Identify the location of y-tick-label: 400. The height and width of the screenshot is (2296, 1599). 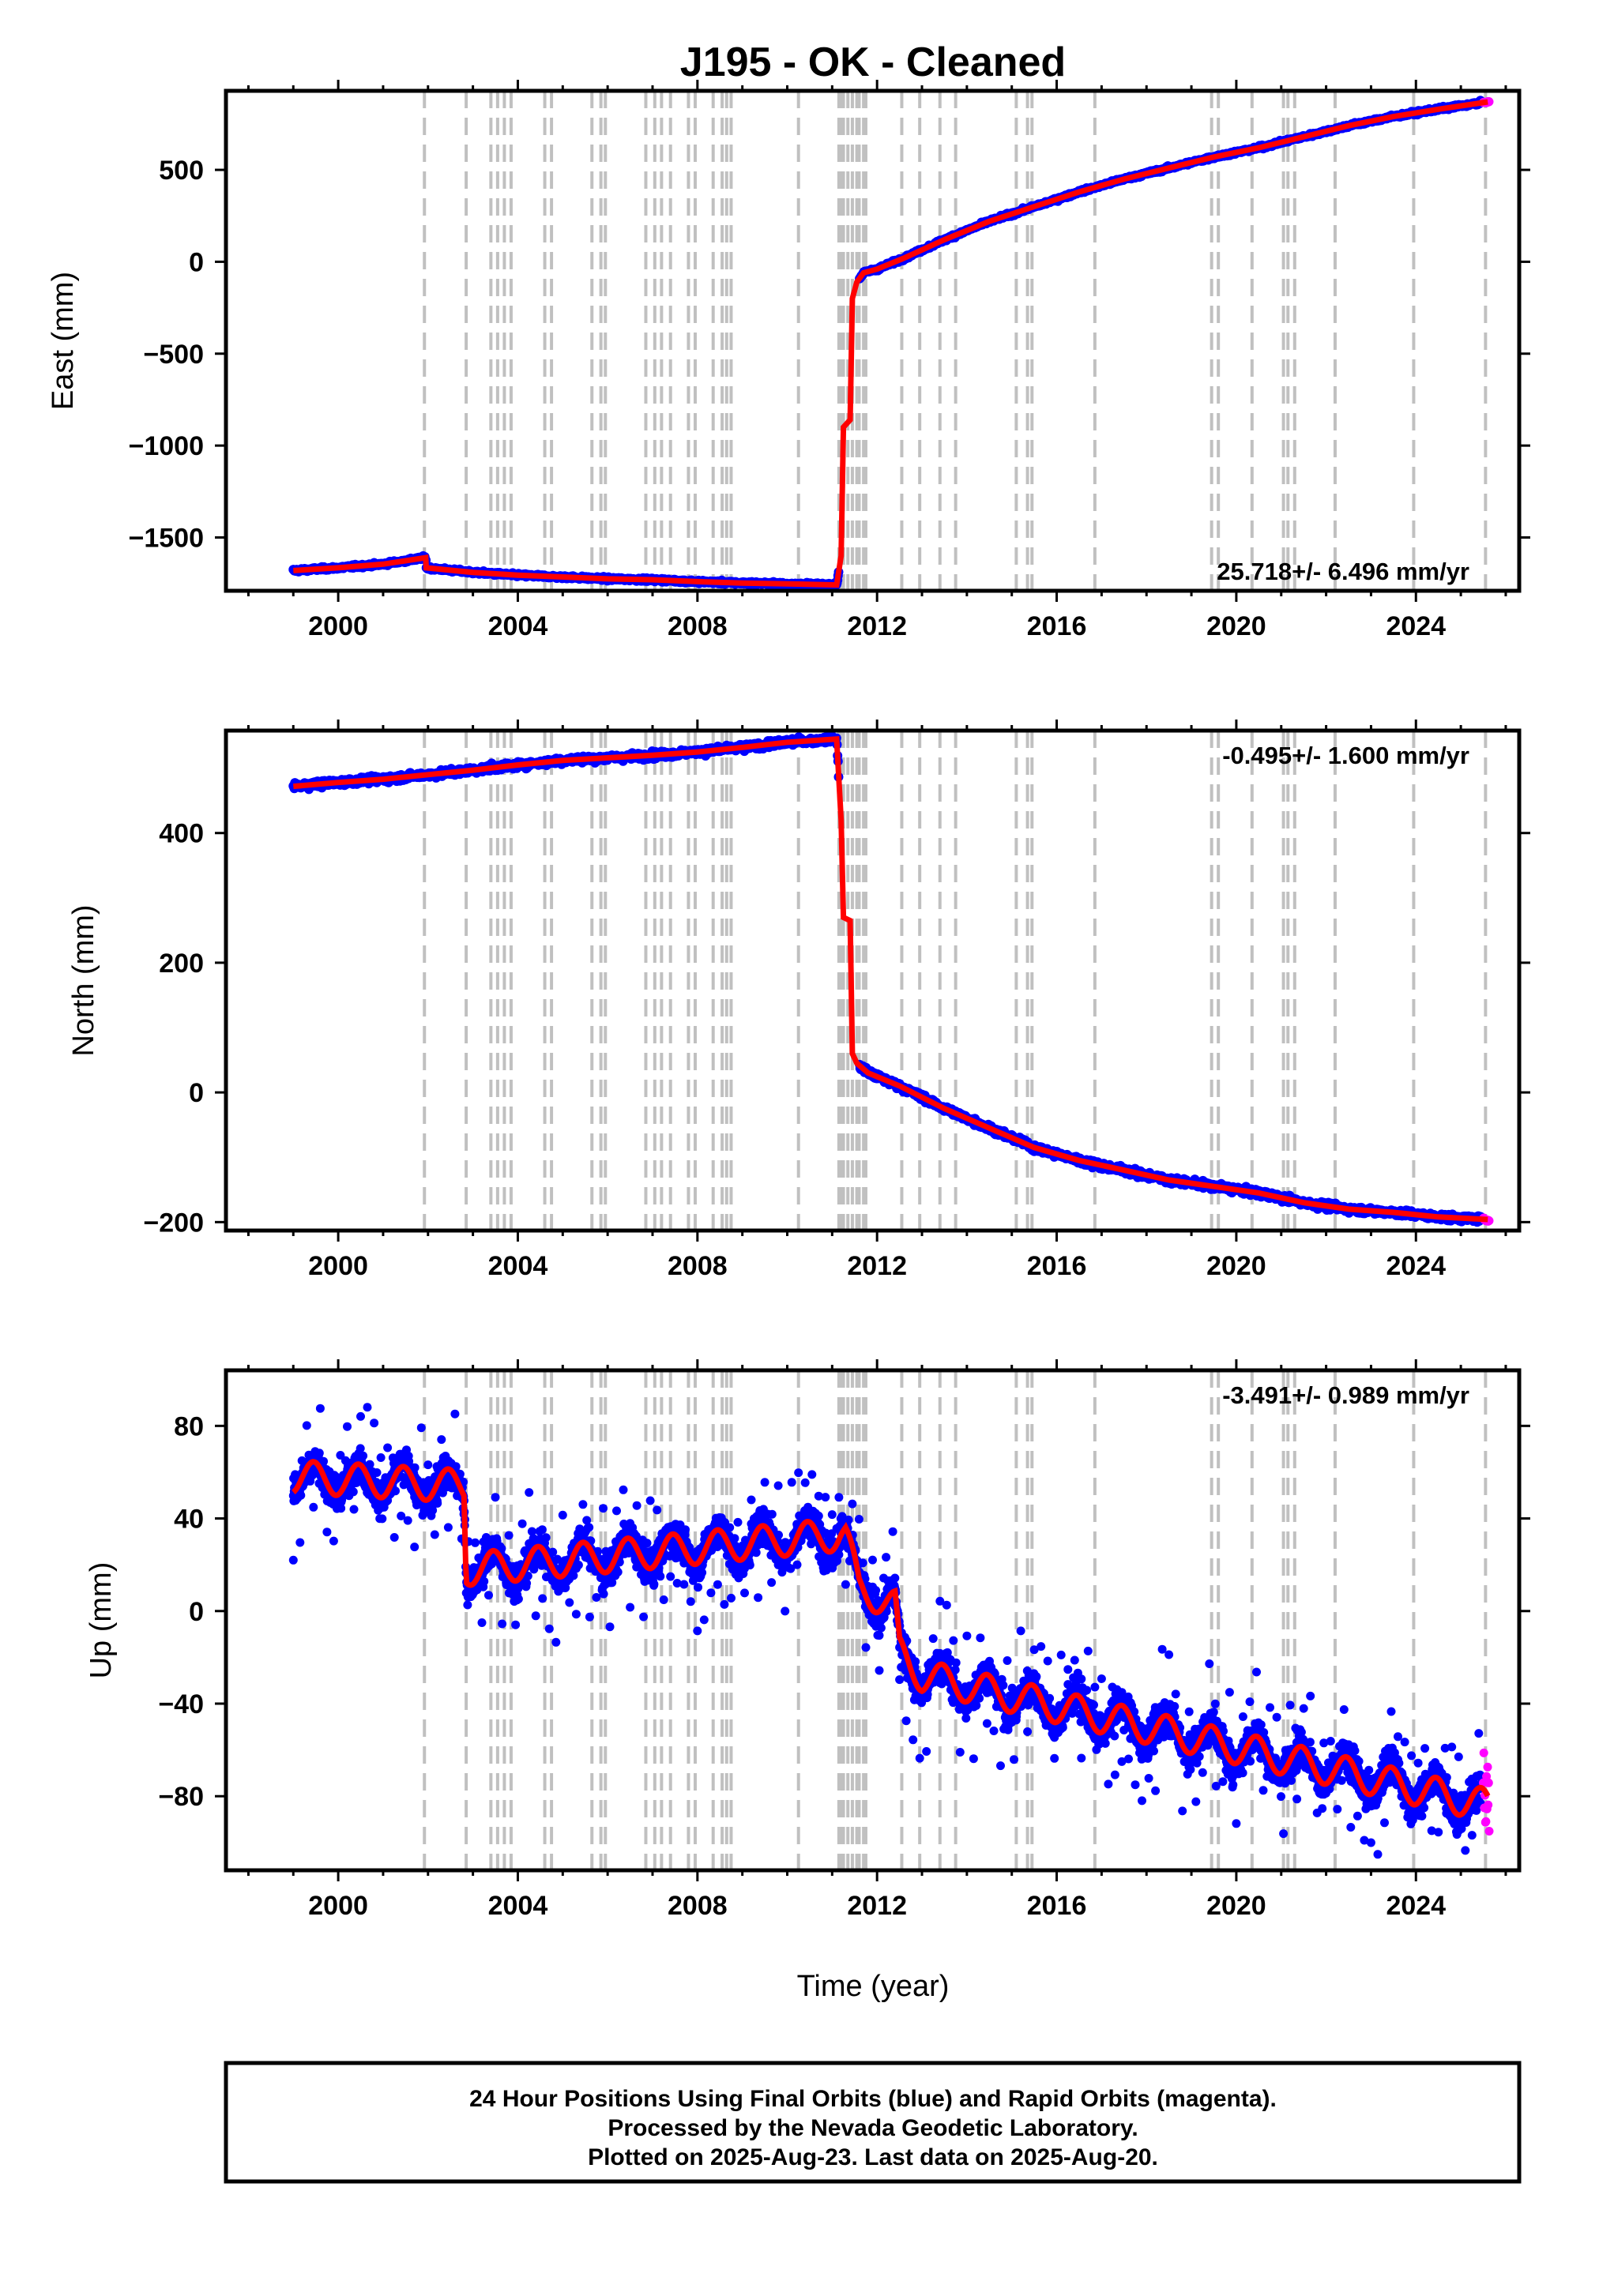
(181, 834).